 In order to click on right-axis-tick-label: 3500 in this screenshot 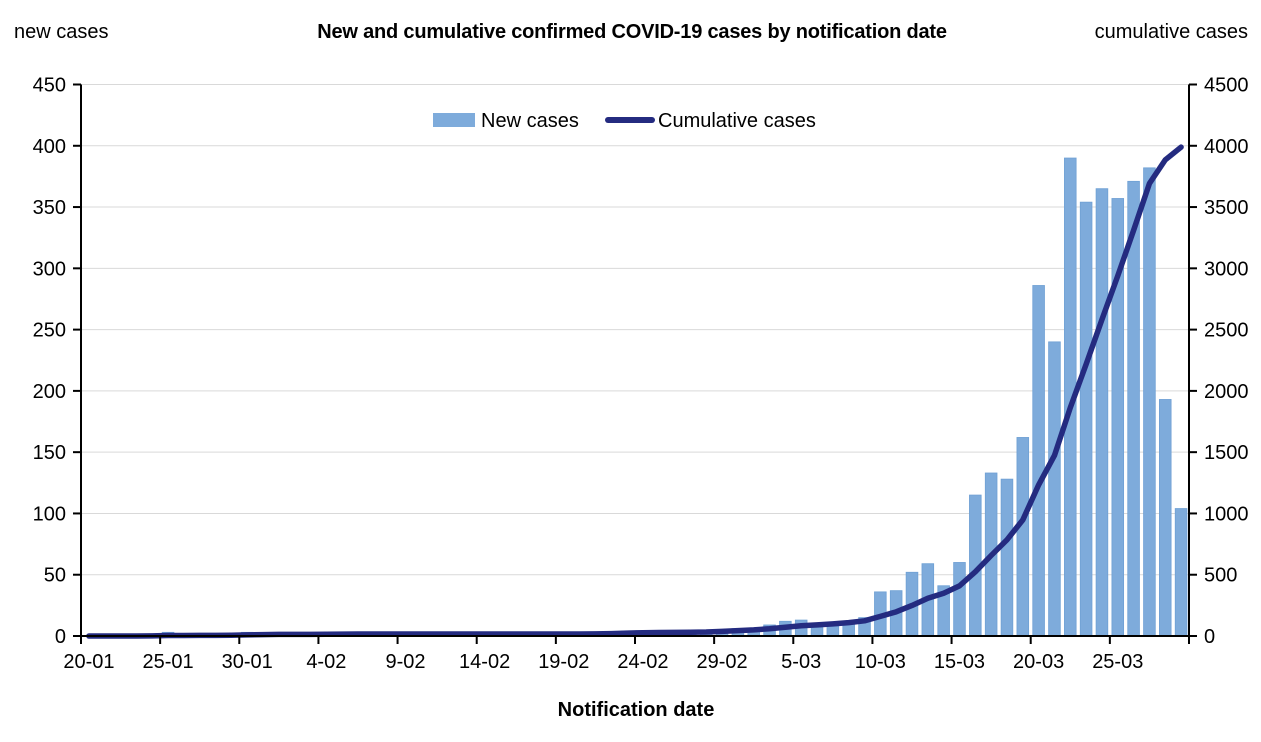, I will do `click(1226, 208)`.